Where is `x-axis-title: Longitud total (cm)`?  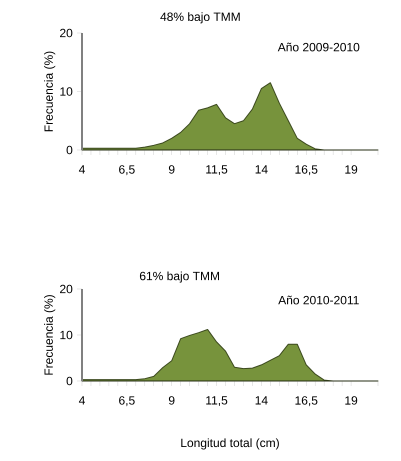
x-axis-title: Longitud total (cm) is located at coordinates (230, 444).